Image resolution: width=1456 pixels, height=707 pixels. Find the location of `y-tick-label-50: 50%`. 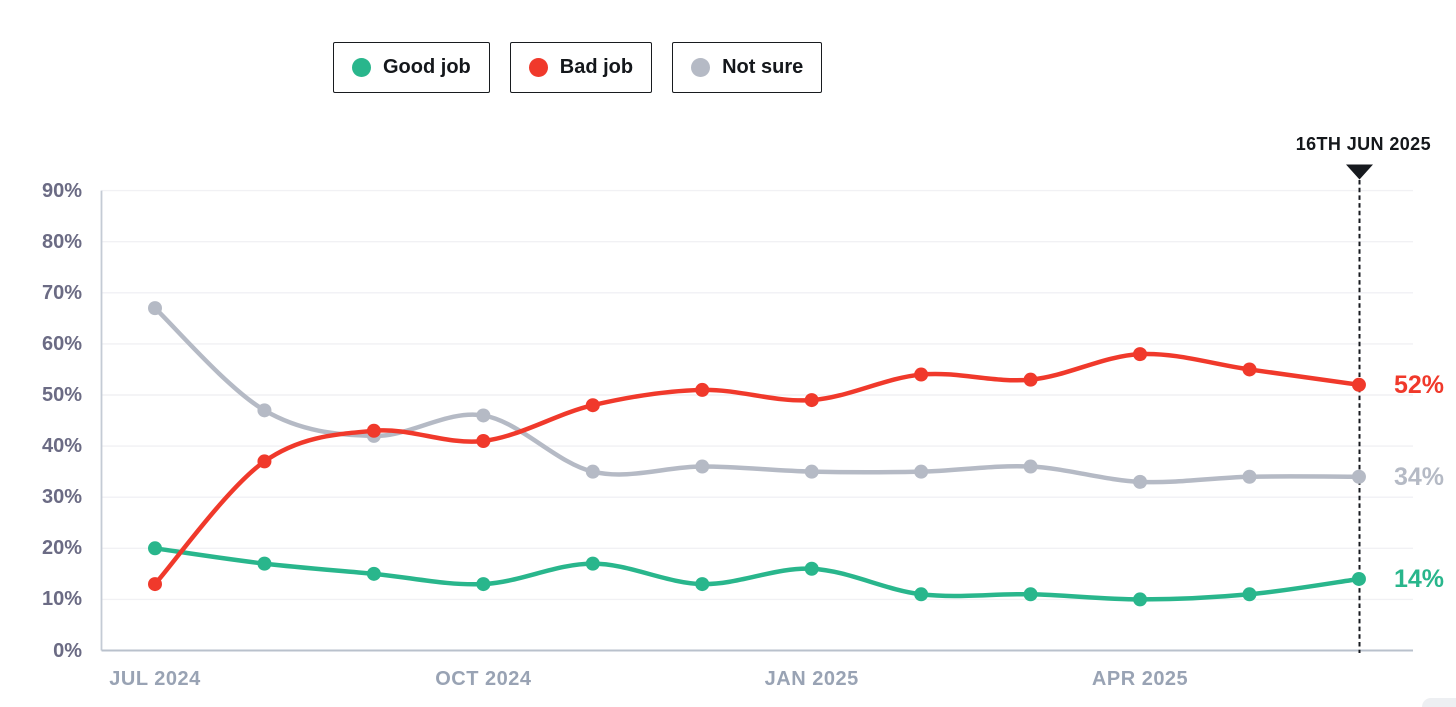

y-tick-label-50: 50% is located at coordinates (61, 395).